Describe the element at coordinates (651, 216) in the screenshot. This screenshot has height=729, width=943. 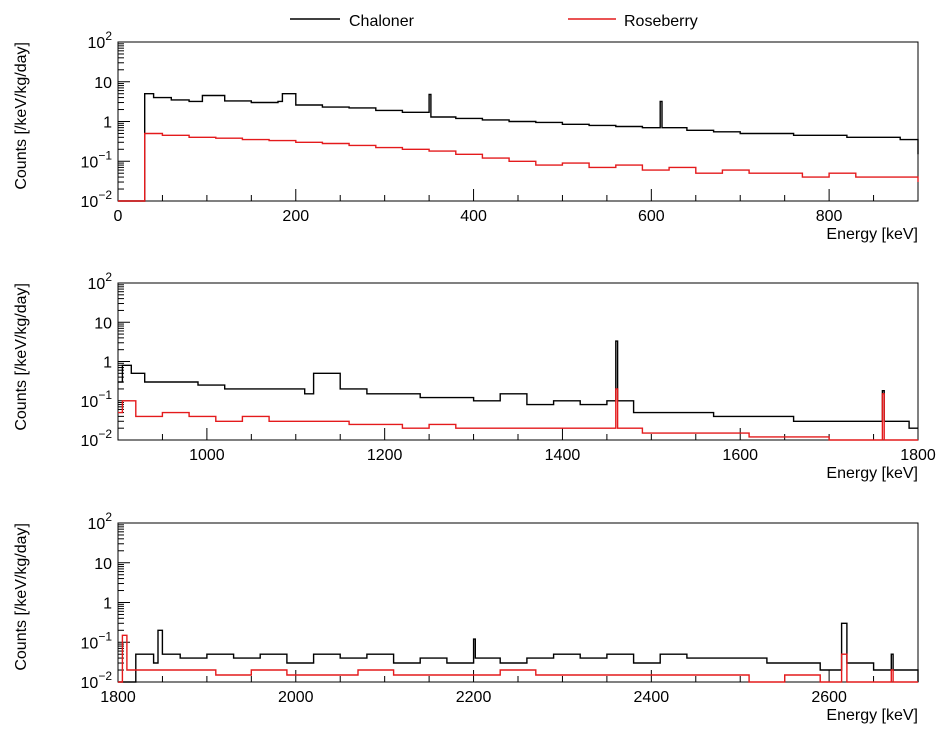
I see `x-tick-label: 600` at that location.